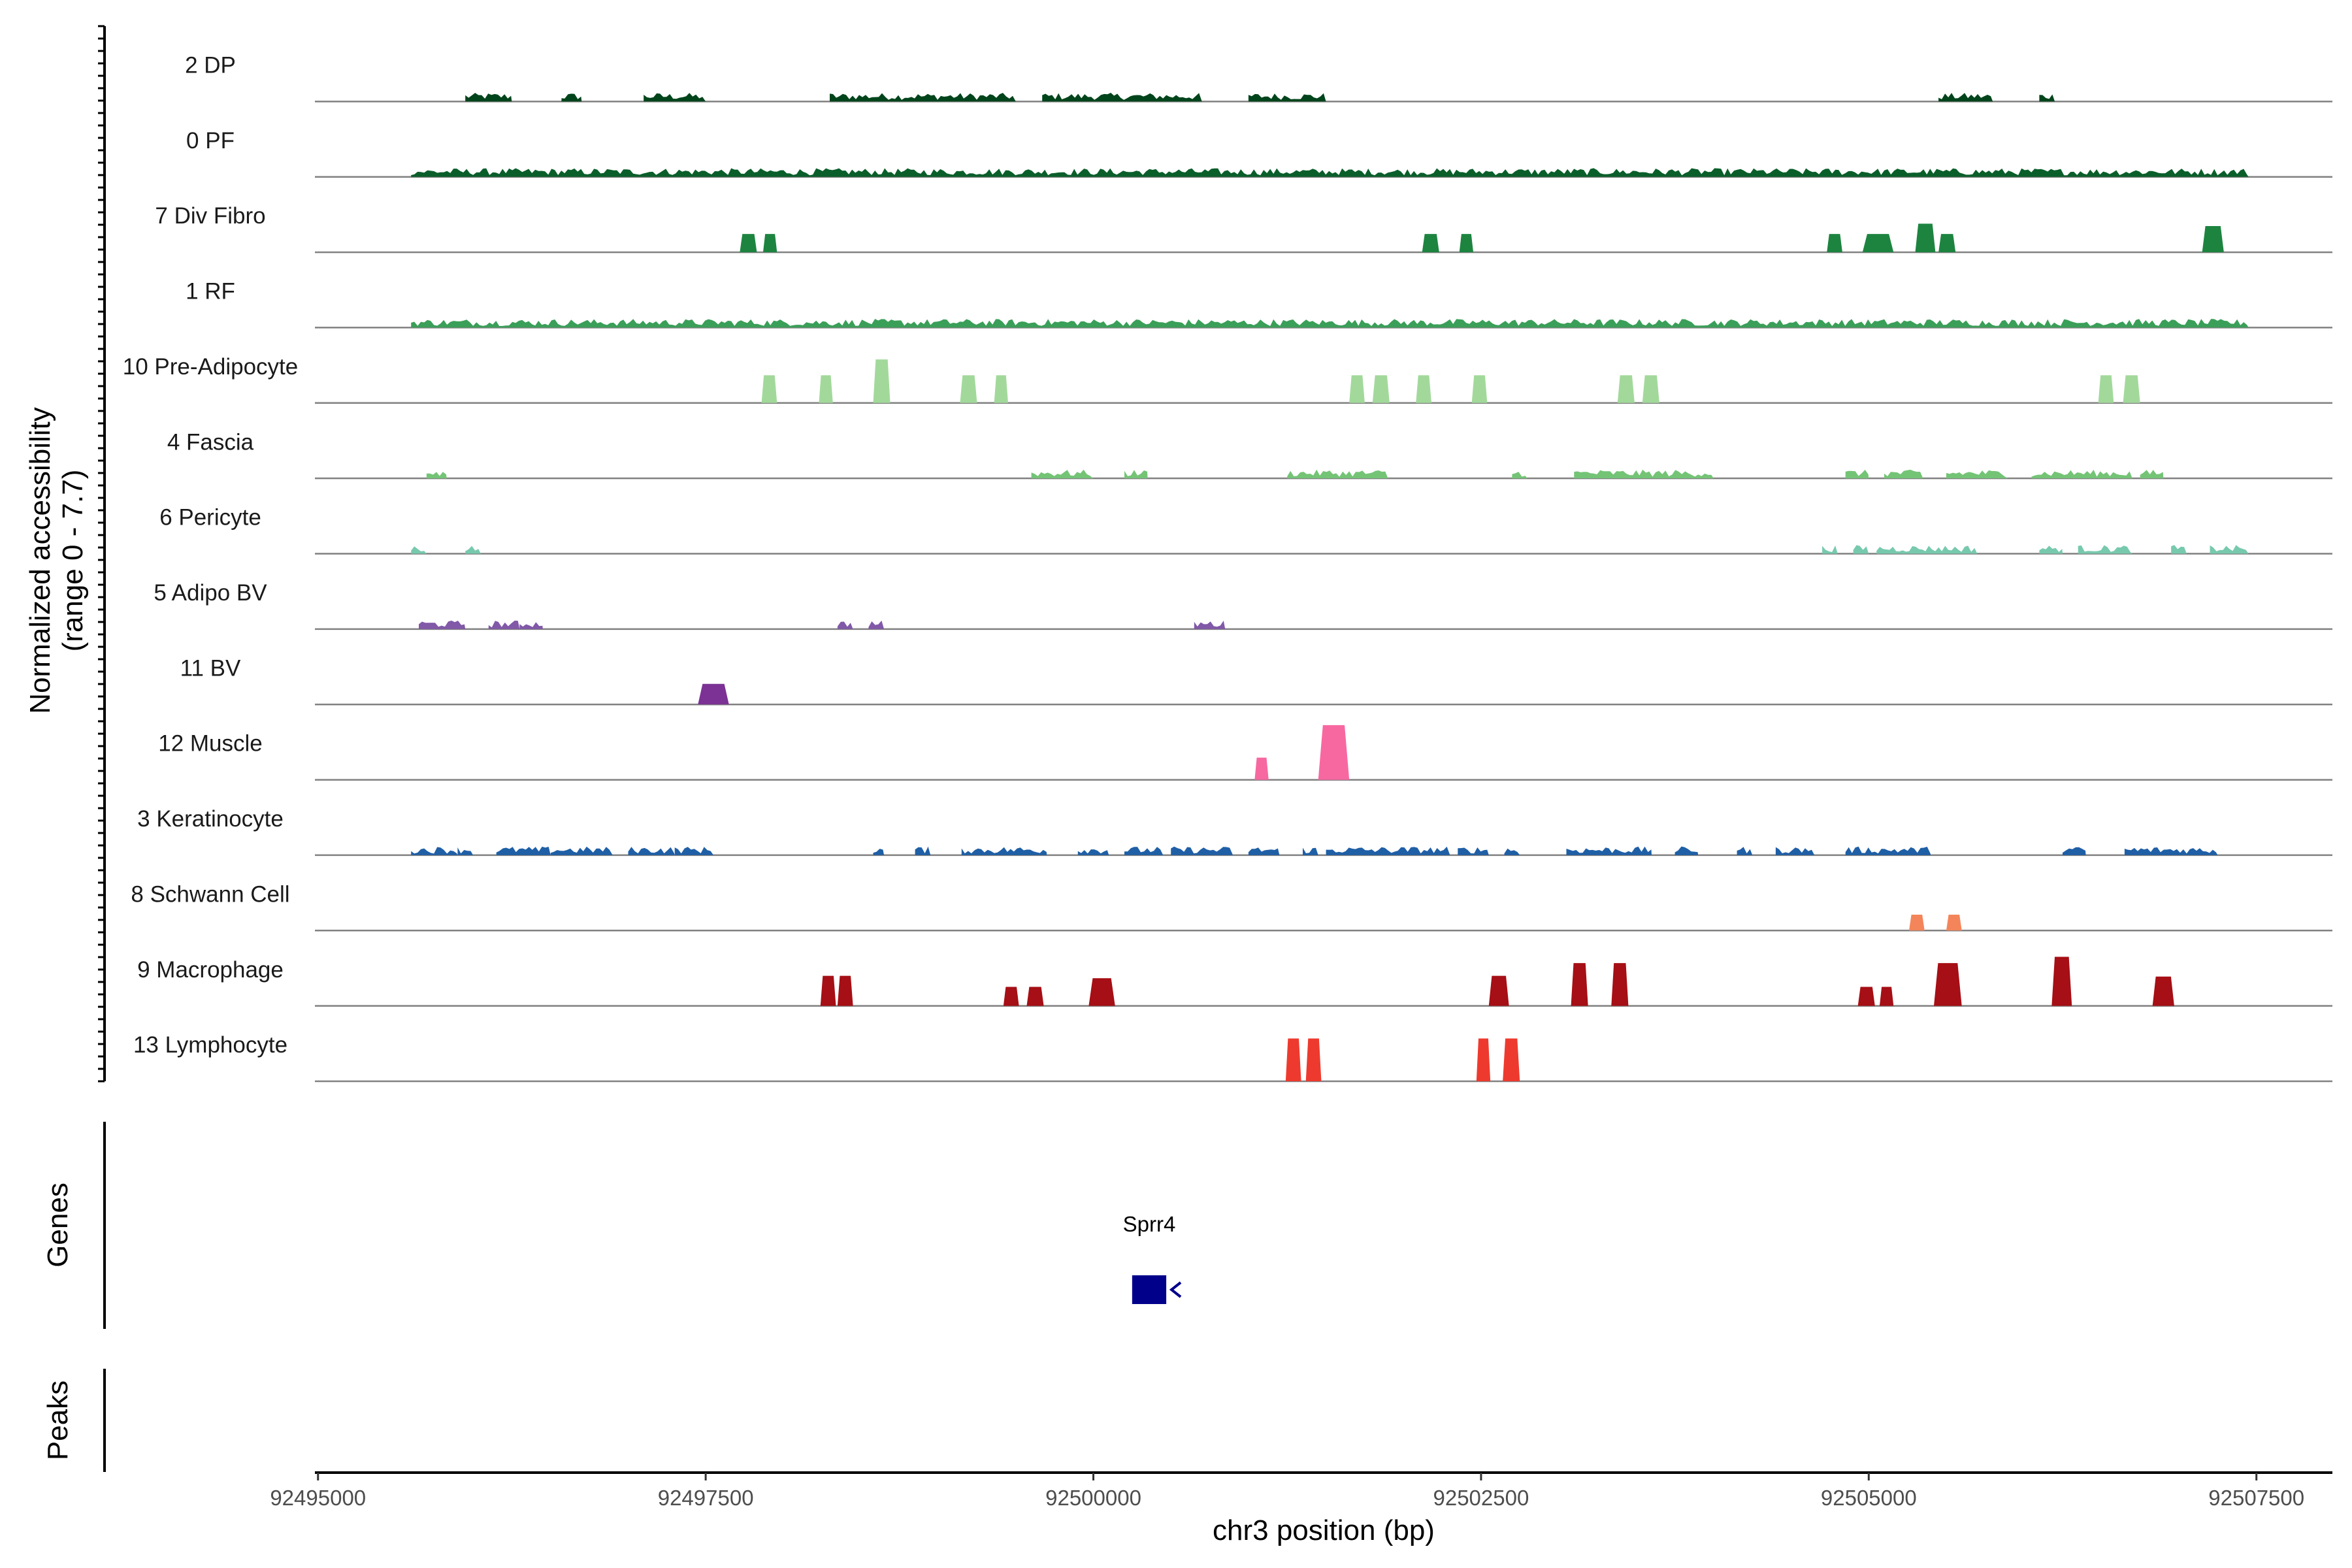  Describe the element at coordinates (1481, 1498) in the screenshot. I see `x-tick-label: 92502500` at that location.